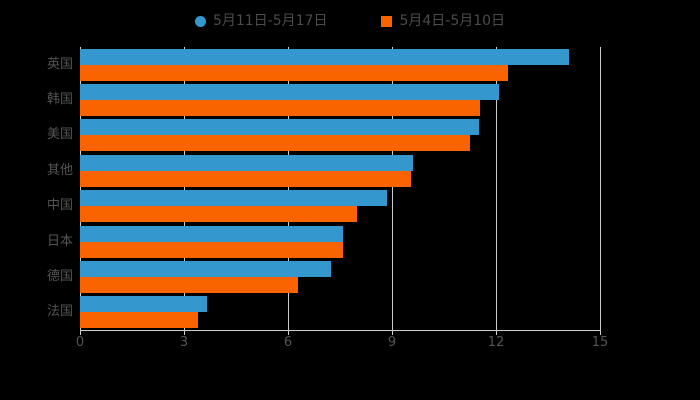 This screenshot has height=400, width=700. I want to click on x-axis-line, so click(340, 330).